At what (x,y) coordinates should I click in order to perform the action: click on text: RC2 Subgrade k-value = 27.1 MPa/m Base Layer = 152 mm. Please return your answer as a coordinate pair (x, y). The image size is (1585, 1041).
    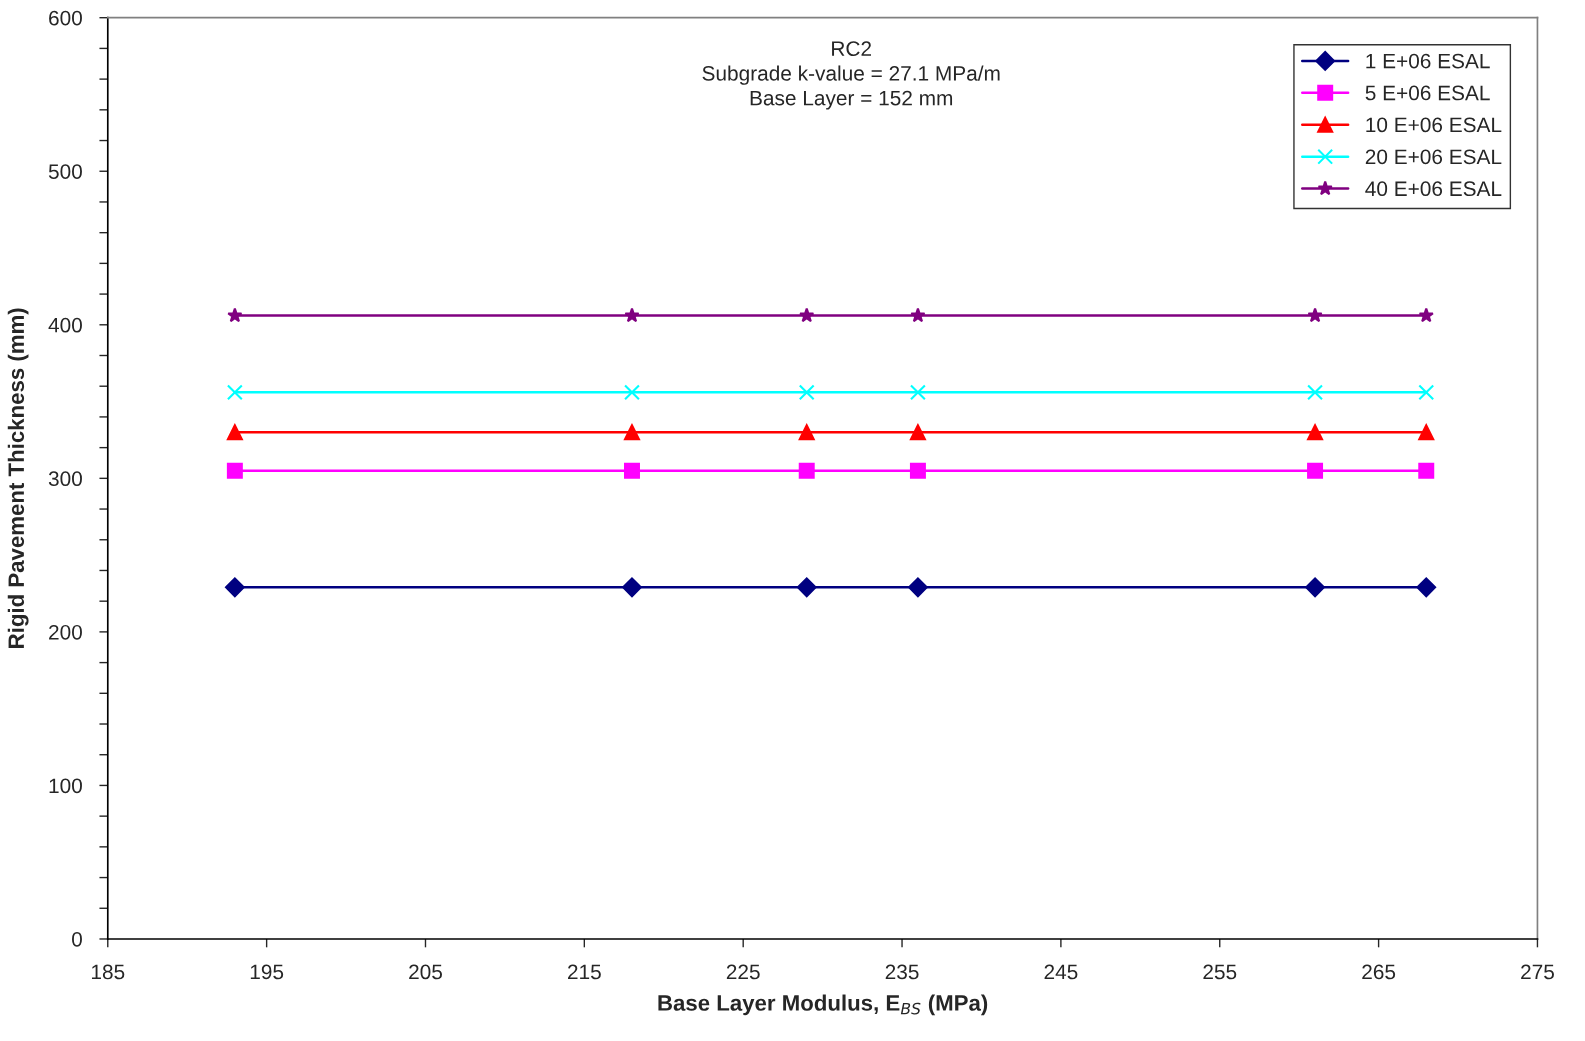
    Looking at the image, I should click on (851, 75).